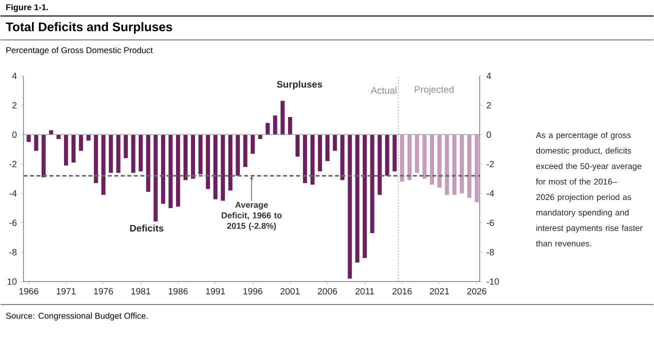 The height and width of the screenshot is (346, 654). I want to click on x-tick-label: 2006, so click(328, 291).